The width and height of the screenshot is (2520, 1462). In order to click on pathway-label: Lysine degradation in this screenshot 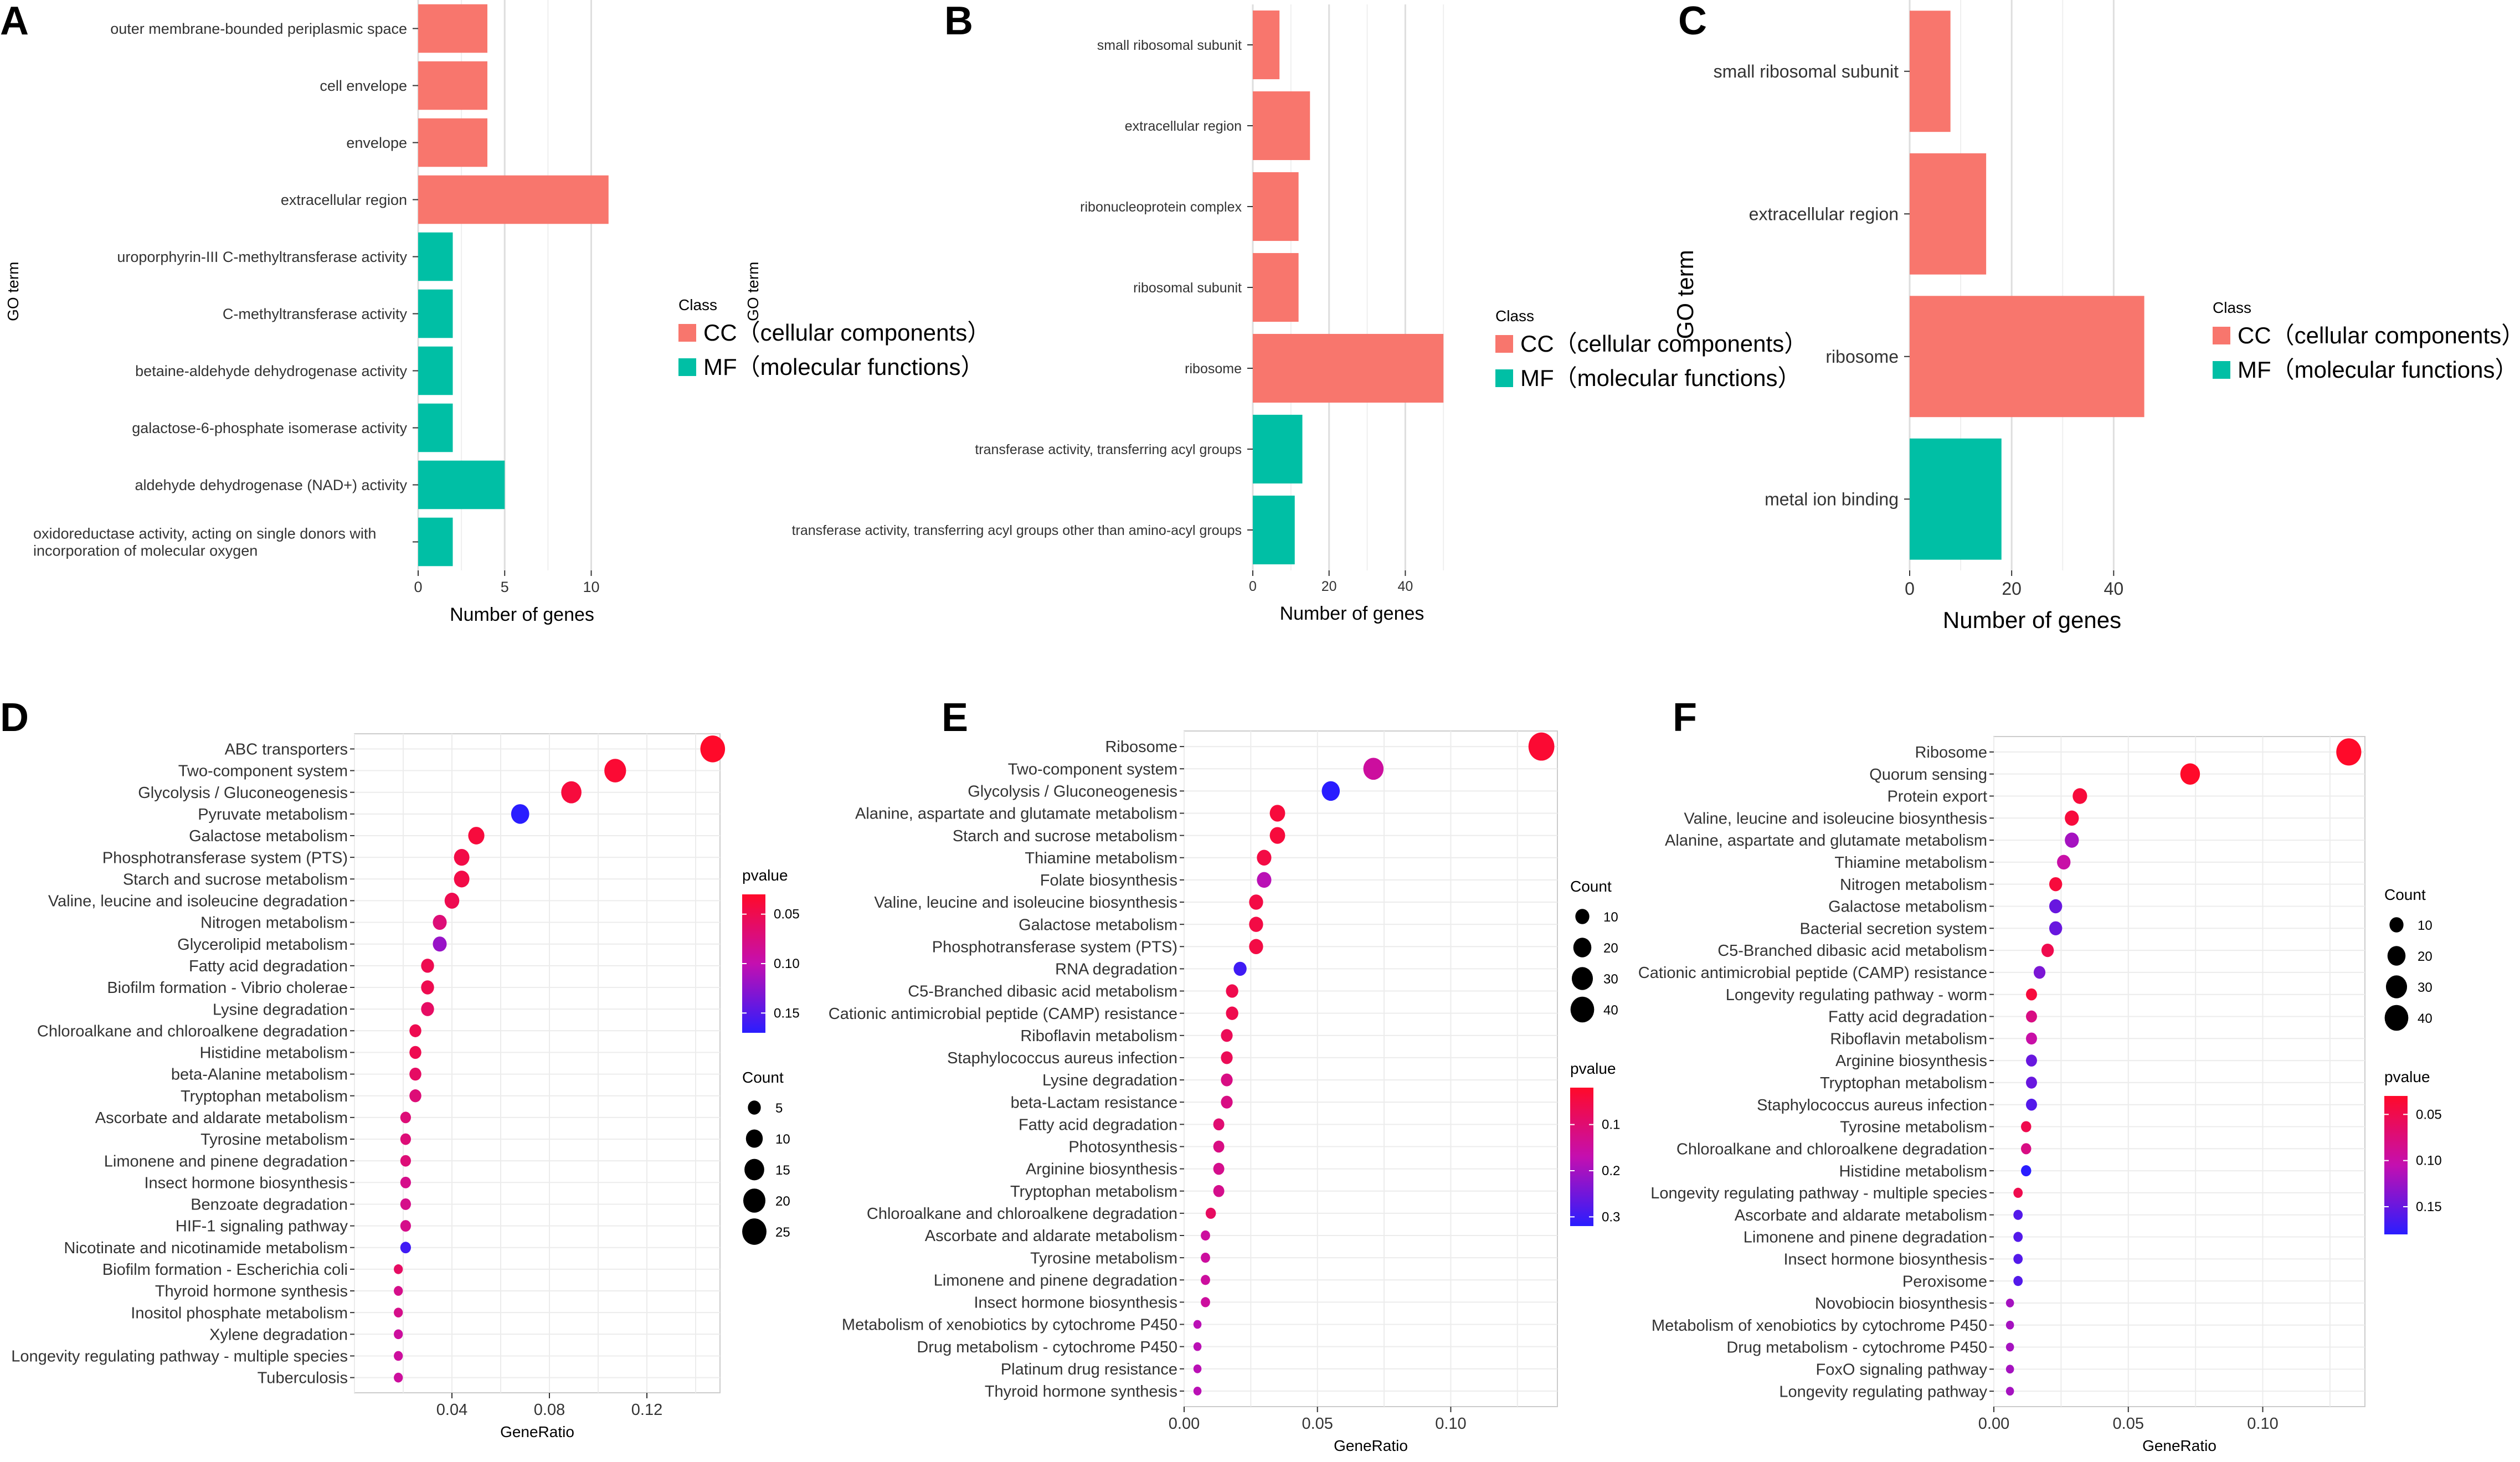, I will do `click(1109, 1080)`.